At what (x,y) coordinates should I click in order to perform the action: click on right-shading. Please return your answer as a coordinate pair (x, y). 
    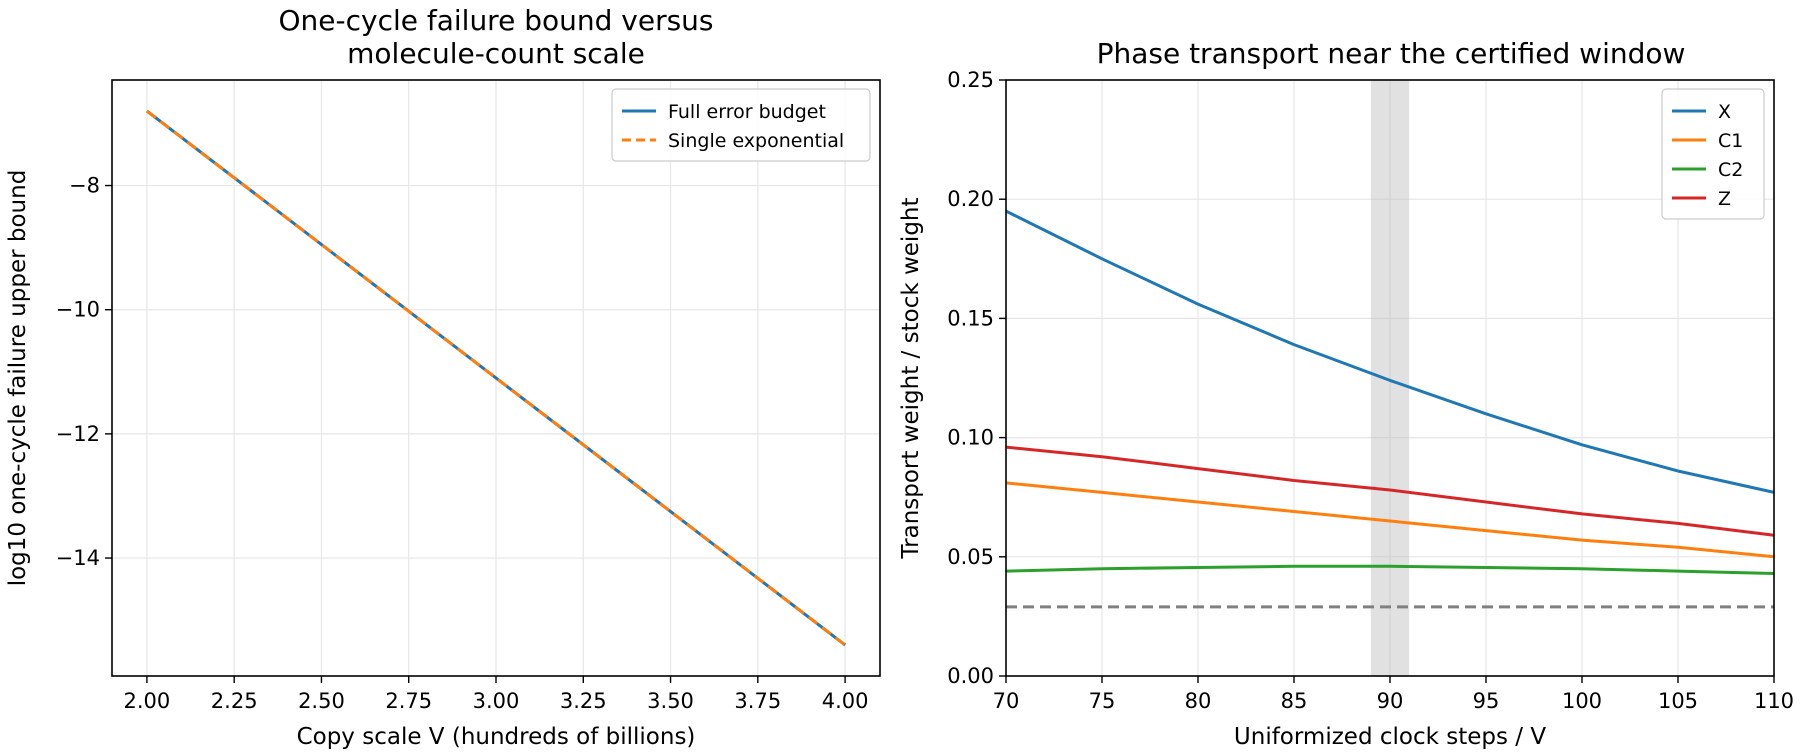
    Looking at the image, I should click on (1390, 378).